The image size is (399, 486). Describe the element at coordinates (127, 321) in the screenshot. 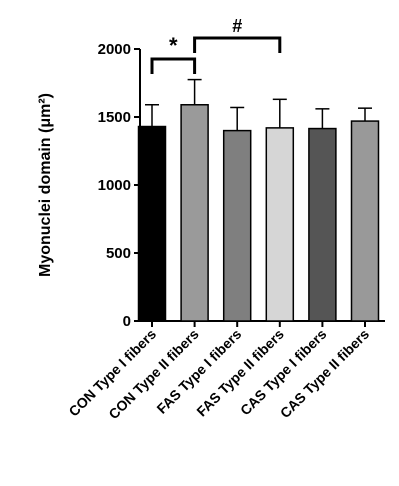

I see `y-tick-label: 0` at that location.